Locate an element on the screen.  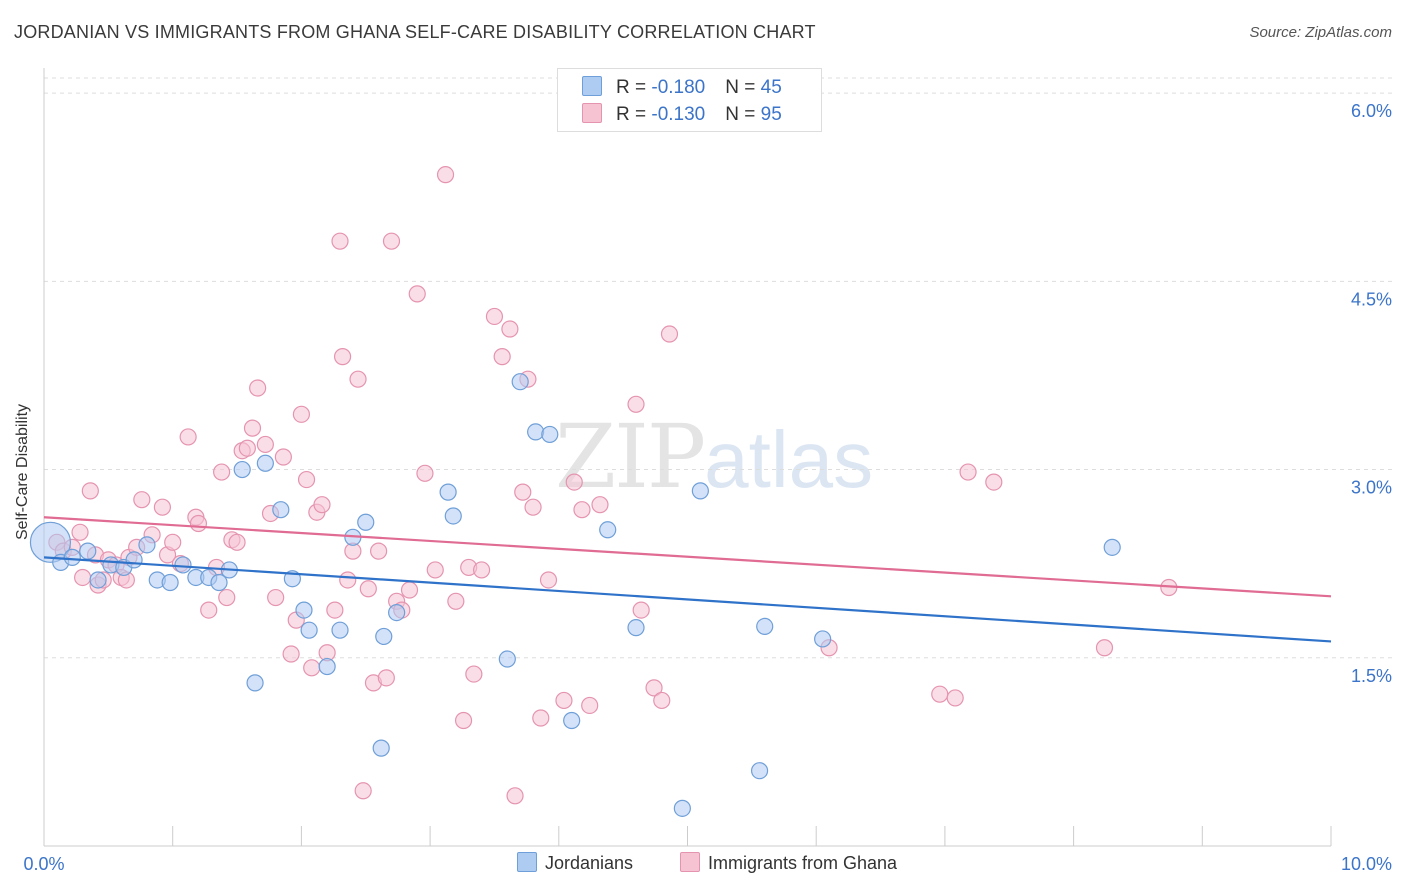
legend-r-value: -0.180 is located at coordinates (678, 87).